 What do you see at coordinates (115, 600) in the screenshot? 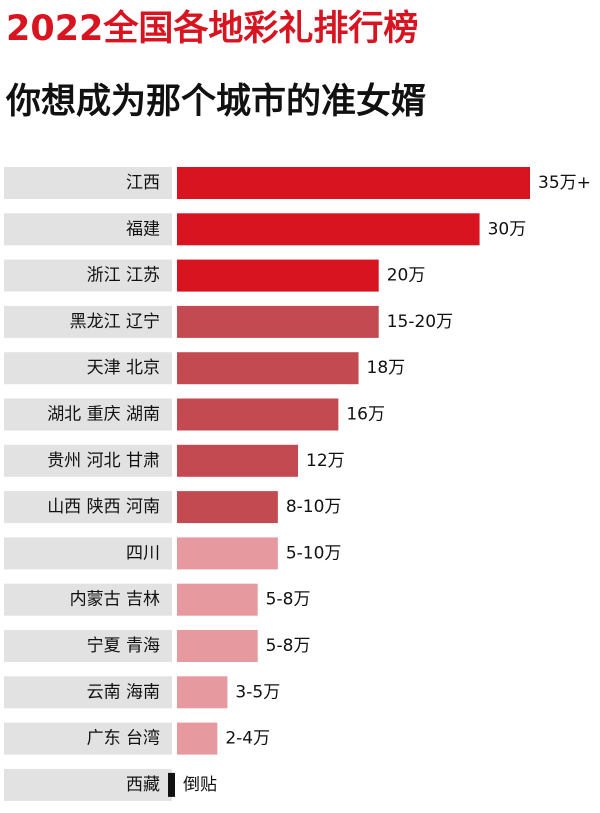
I see `category-label: 内蒙古 吉林` at bounding box center [115, 600].